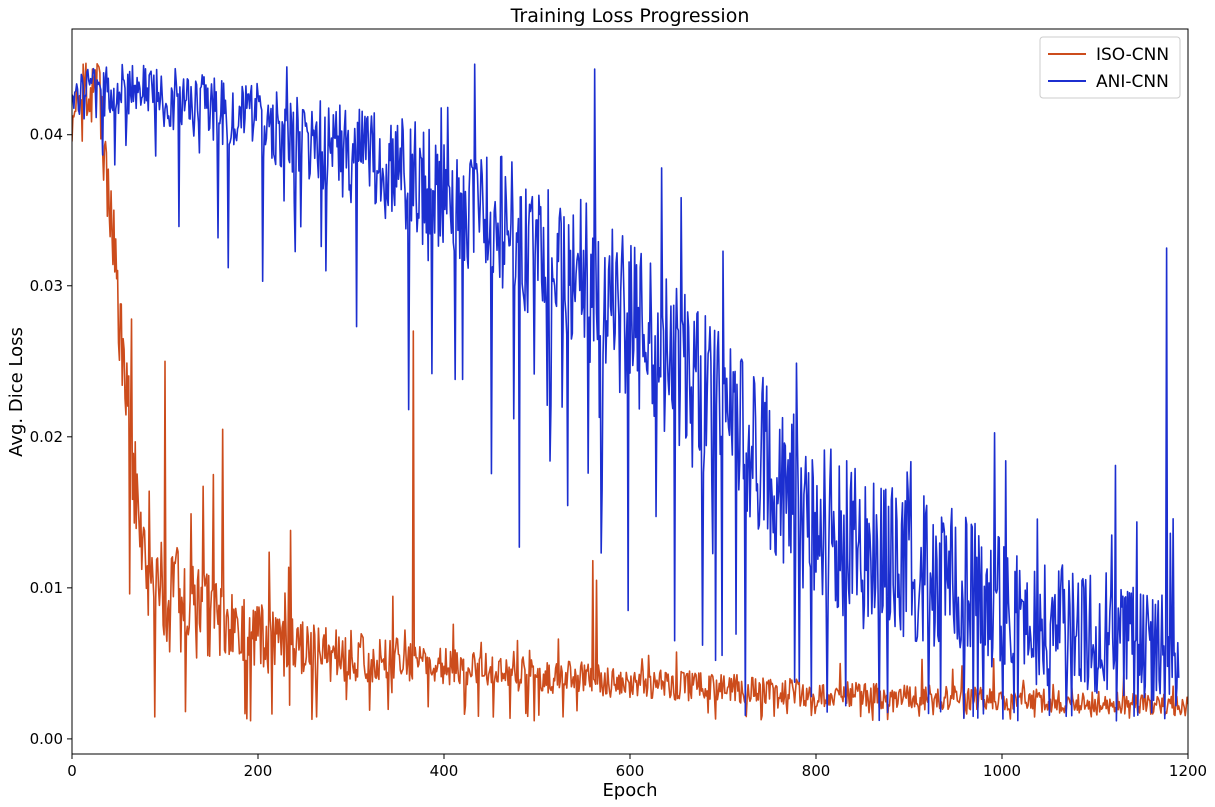  I want to click on chart-title: Training Loss Progression, so click(630, 16).